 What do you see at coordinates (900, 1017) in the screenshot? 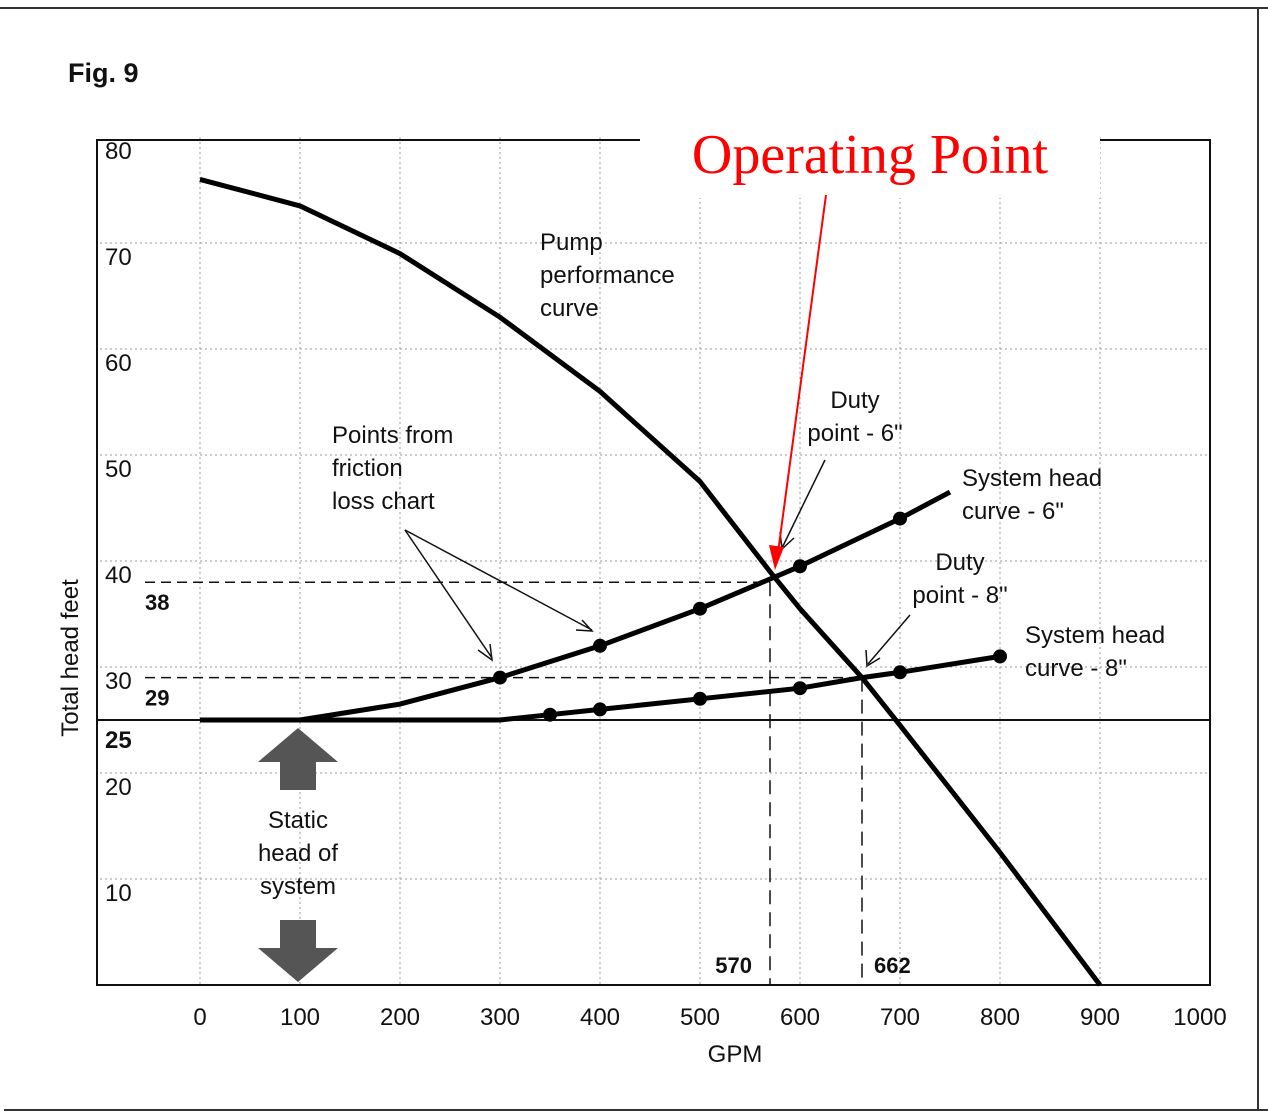
I see `x-tick-label: 700` at bounding box center [900, 1017].